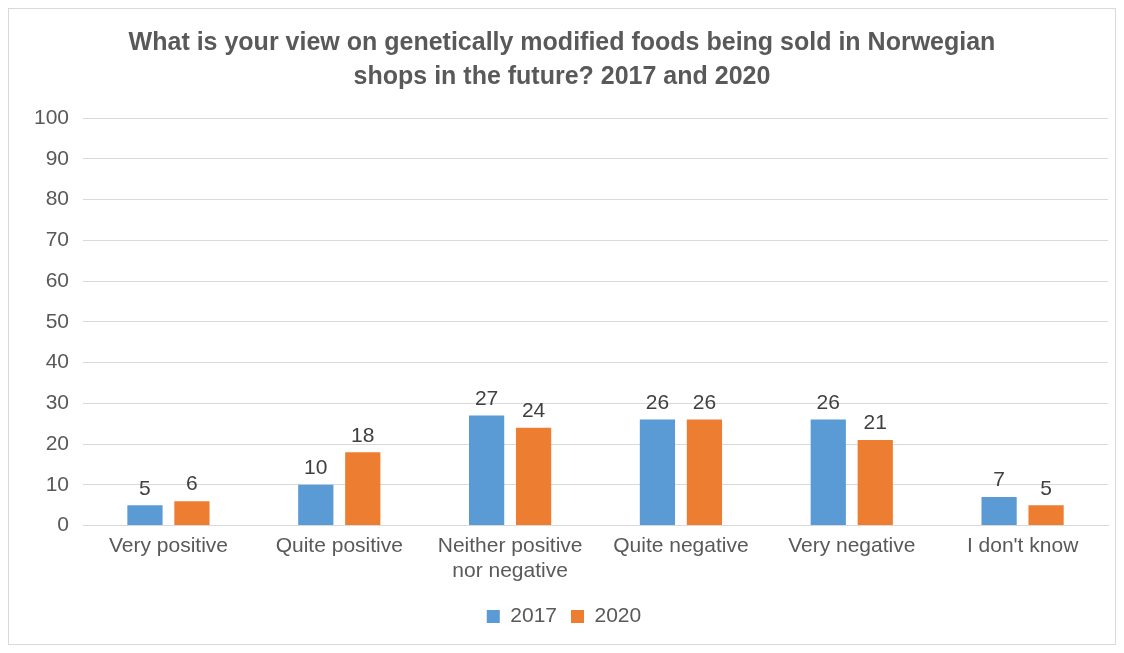 This screenshot has height=653, width=1124. Describe the element at coordinates (57, 320) in the screenshot. I see `y-tick-label: 50` at that location.